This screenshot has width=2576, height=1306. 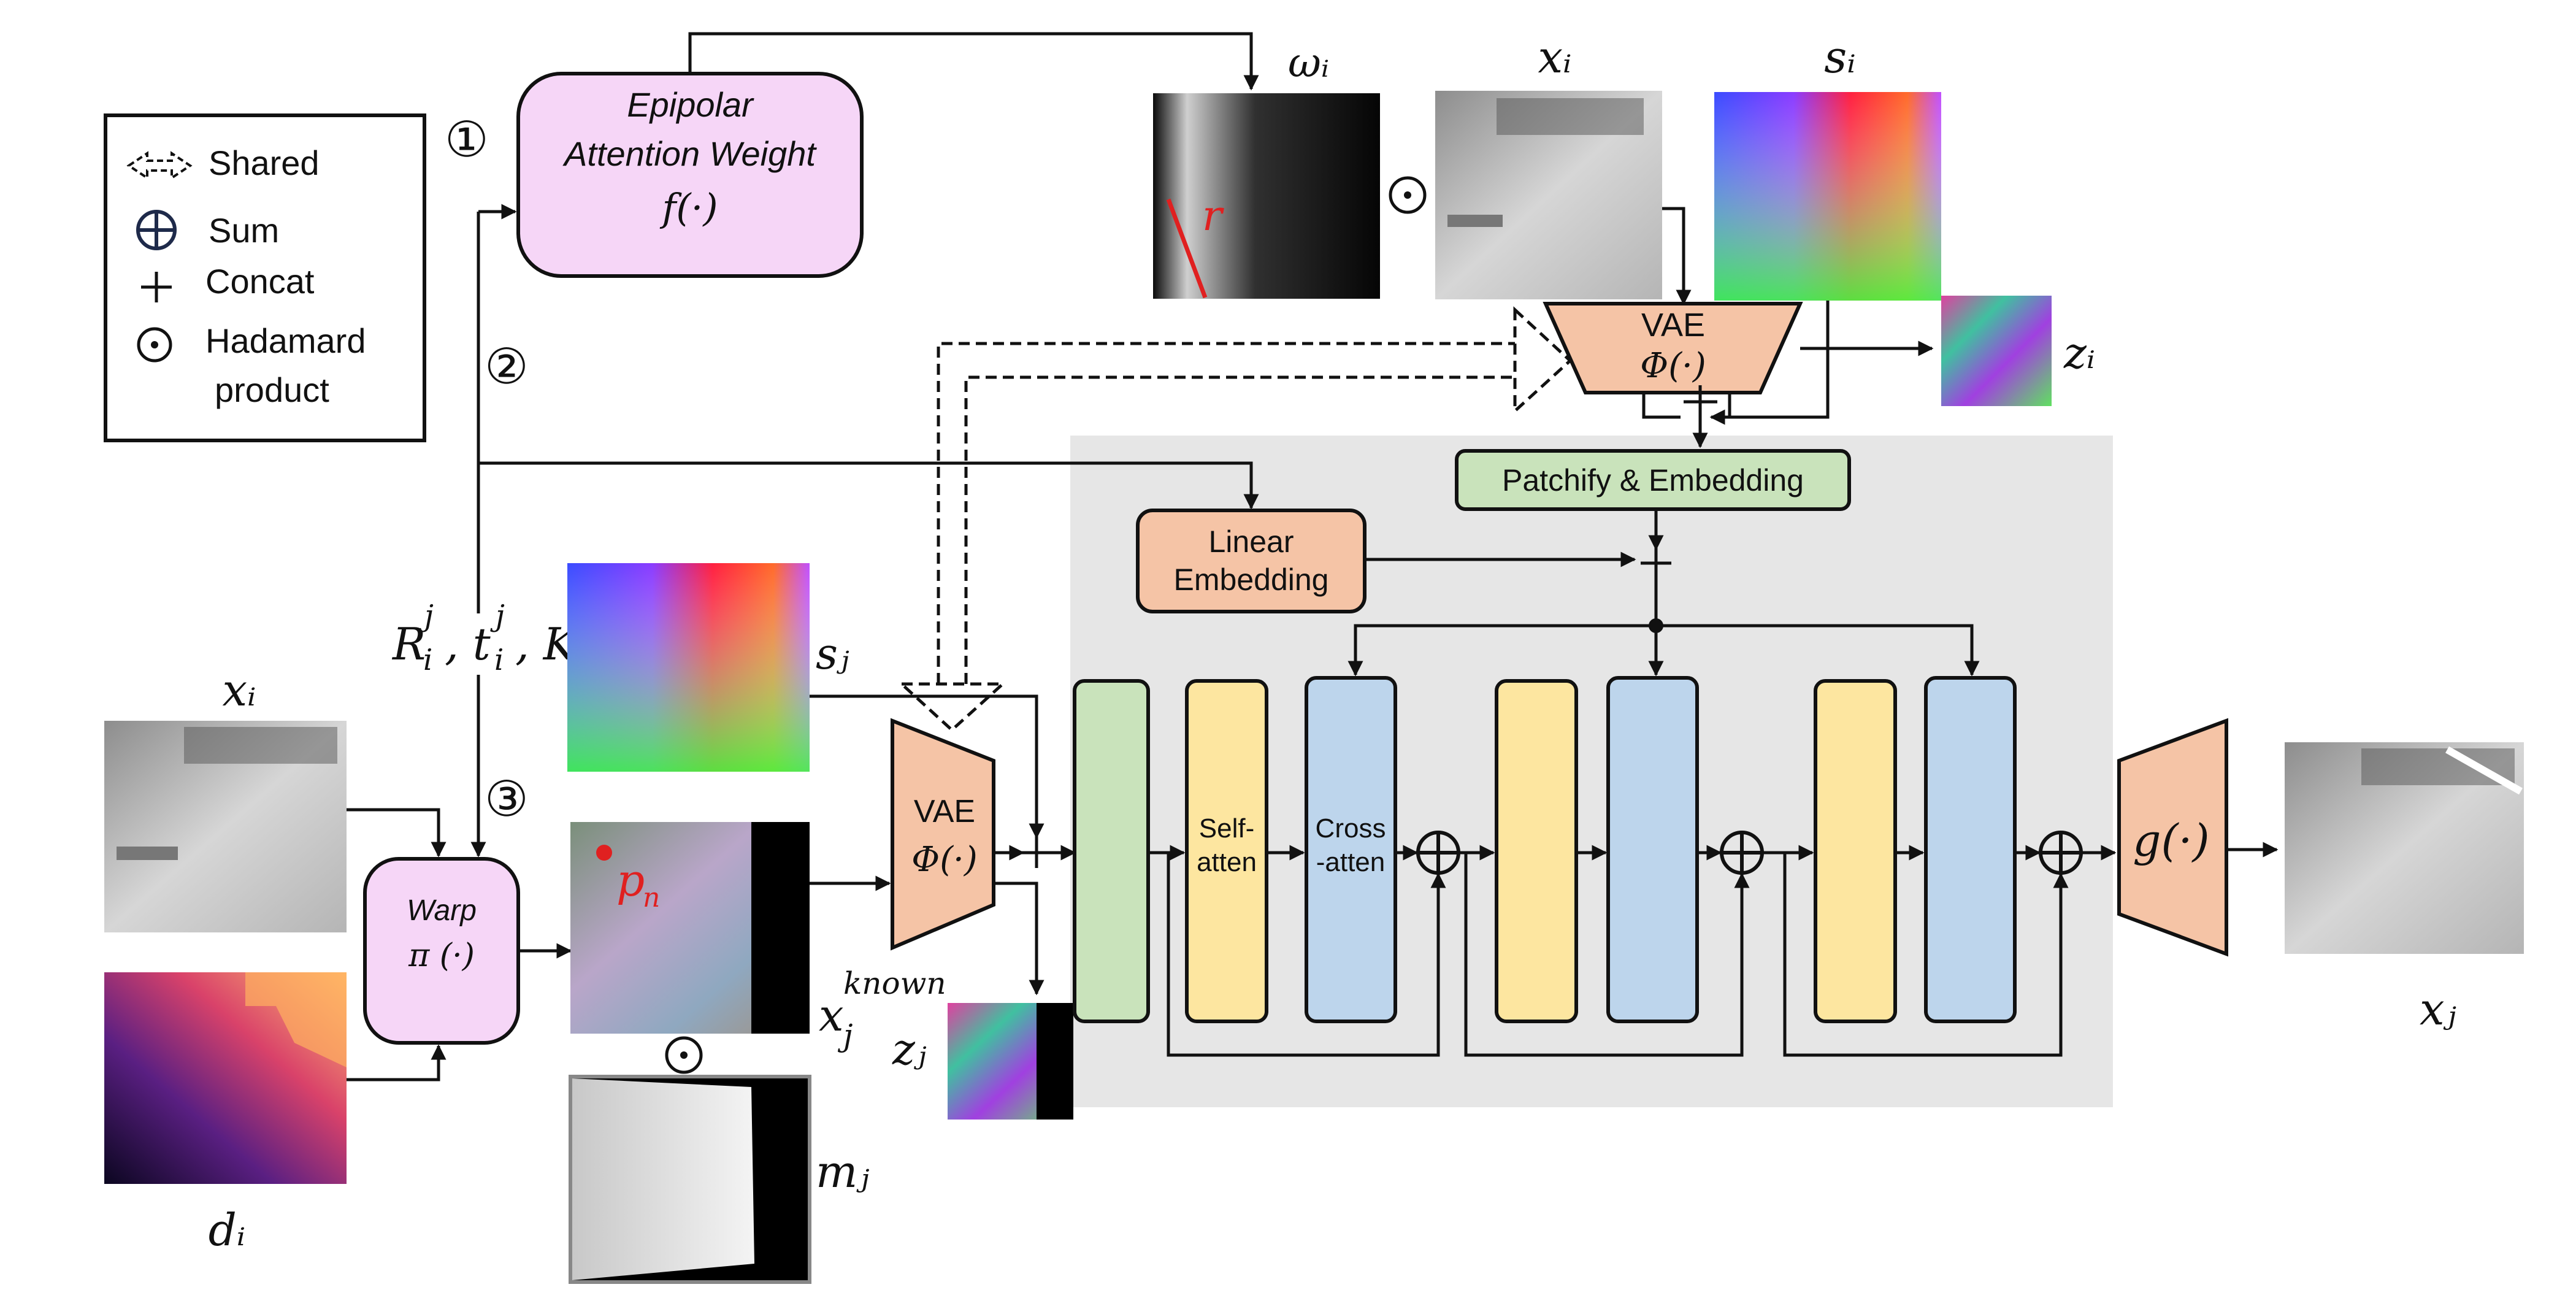 I want to click on legend-hadamard-label-1: Hadamard, so click(x=285, y=341).